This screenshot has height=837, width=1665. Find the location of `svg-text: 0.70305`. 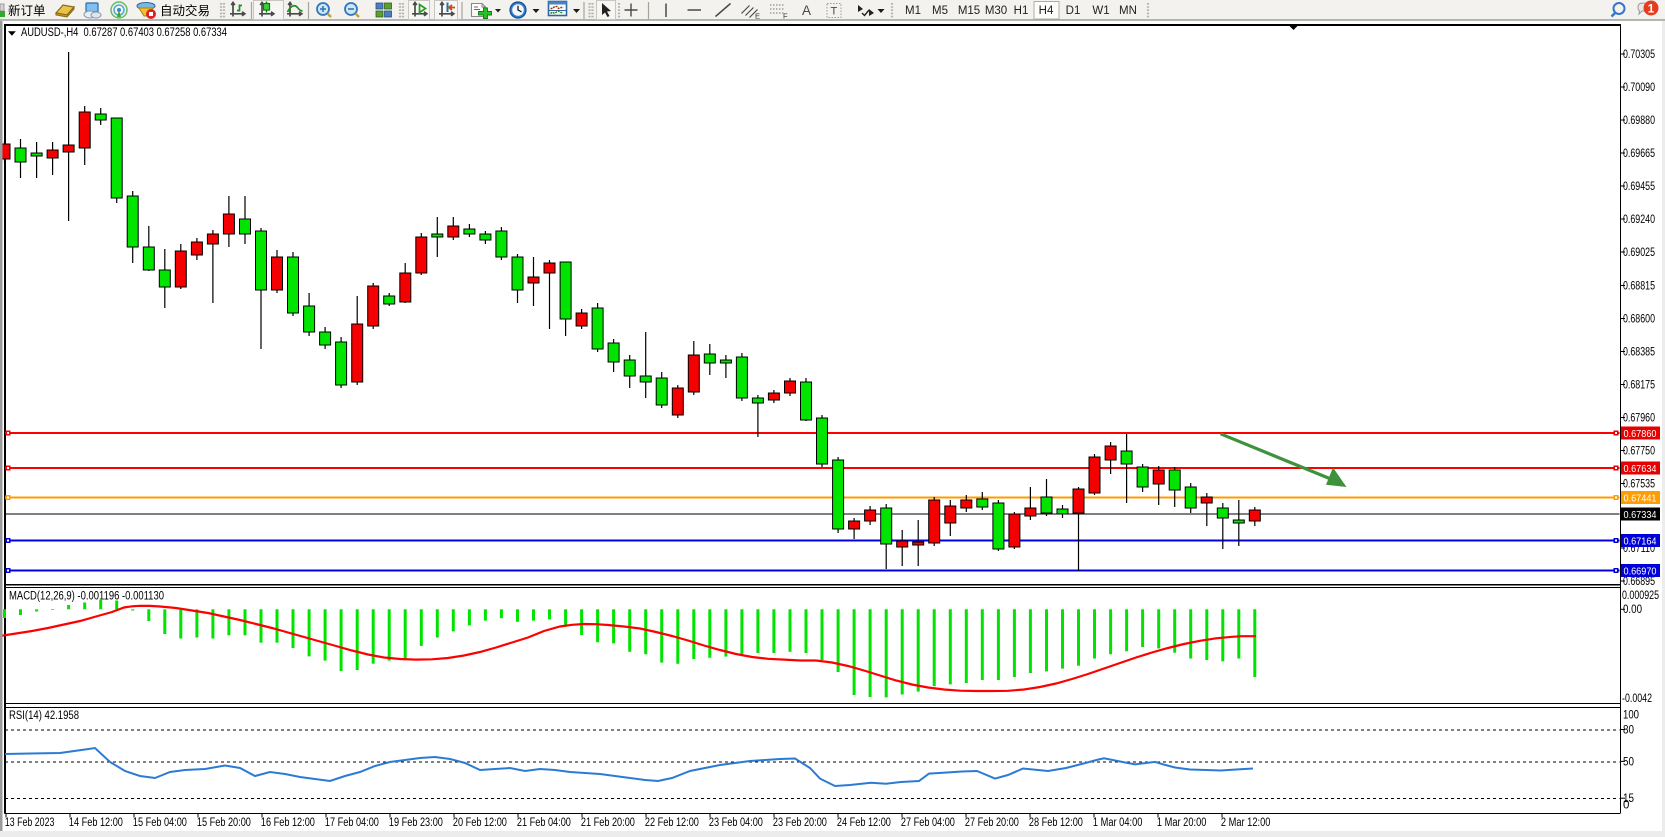

svg-text: 0.70305 is located at coordinates (1639, 55).